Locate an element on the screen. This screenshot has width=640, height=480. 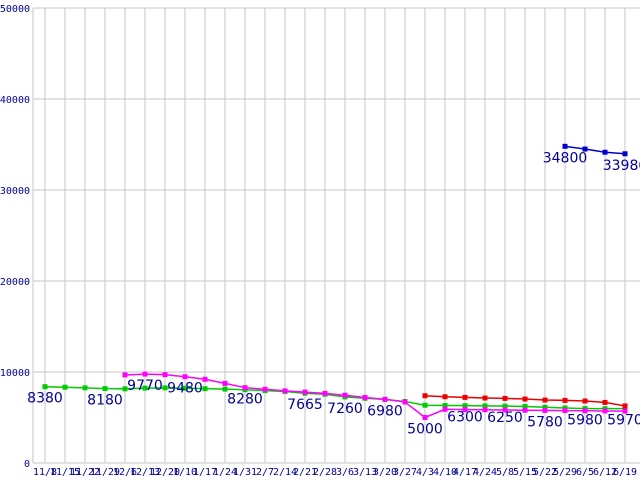
x-tick-label: 3/6 is located at coordinates (345, 472).